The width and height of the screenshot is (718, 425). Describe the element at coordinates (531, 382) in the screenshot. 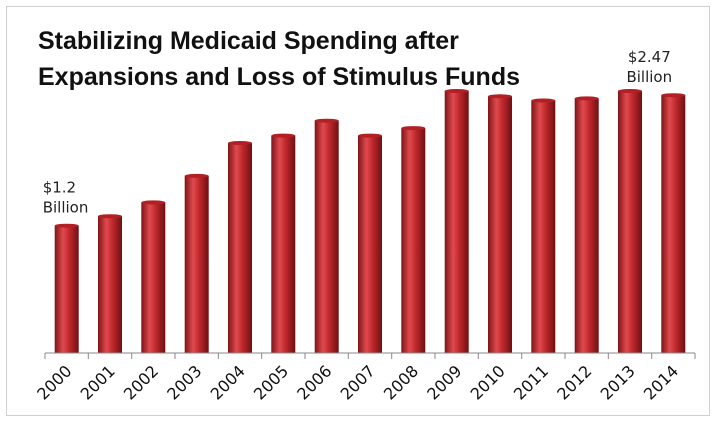

I see `tick-label-2011: 2011` at that location.